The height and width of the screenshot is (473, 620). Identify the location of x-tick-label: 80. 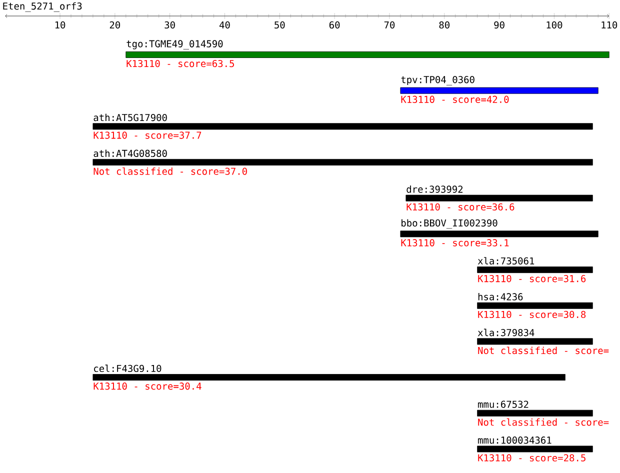
(444, 25).